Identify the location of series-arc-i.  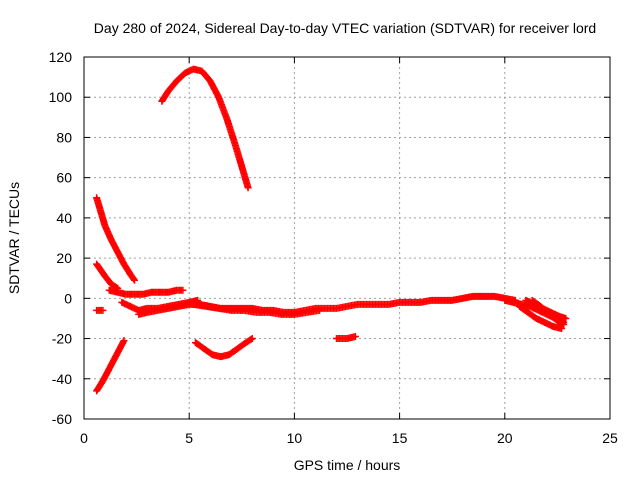
(256, 309).